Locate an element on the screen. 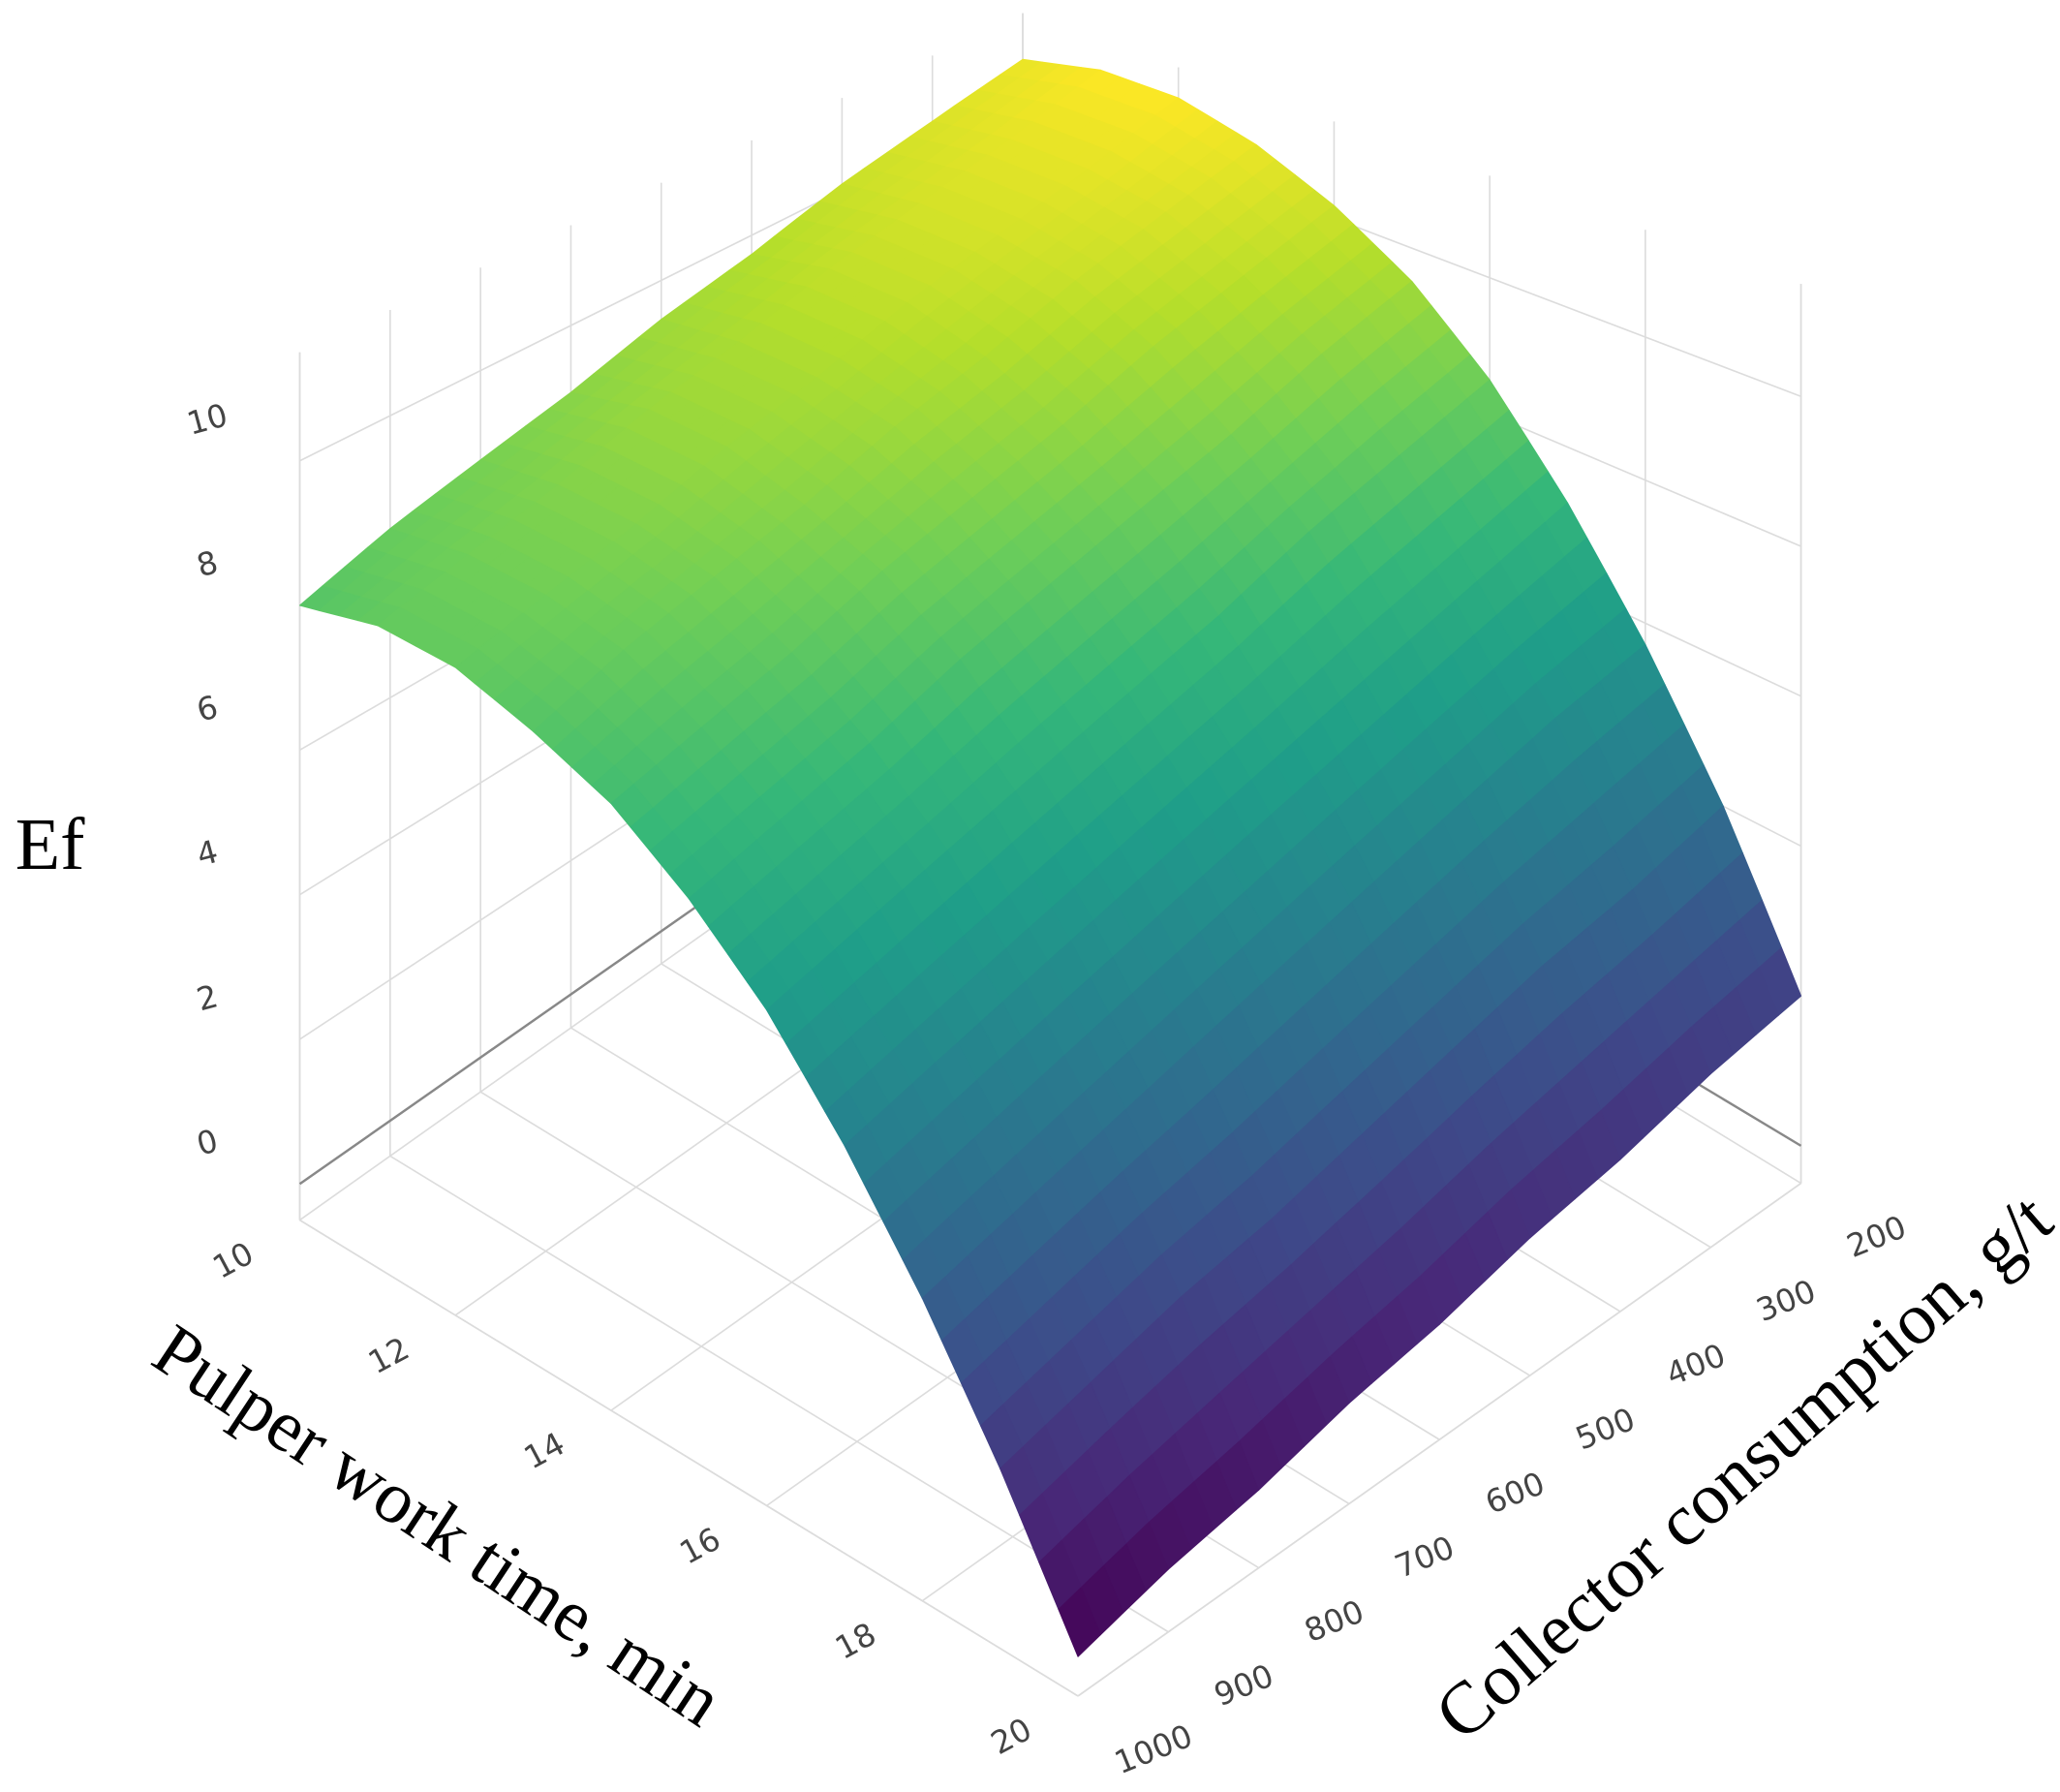 This screenshot has width=2060, height=1792. y-tick-label: 800 is located at coordinates (1334, 1621).